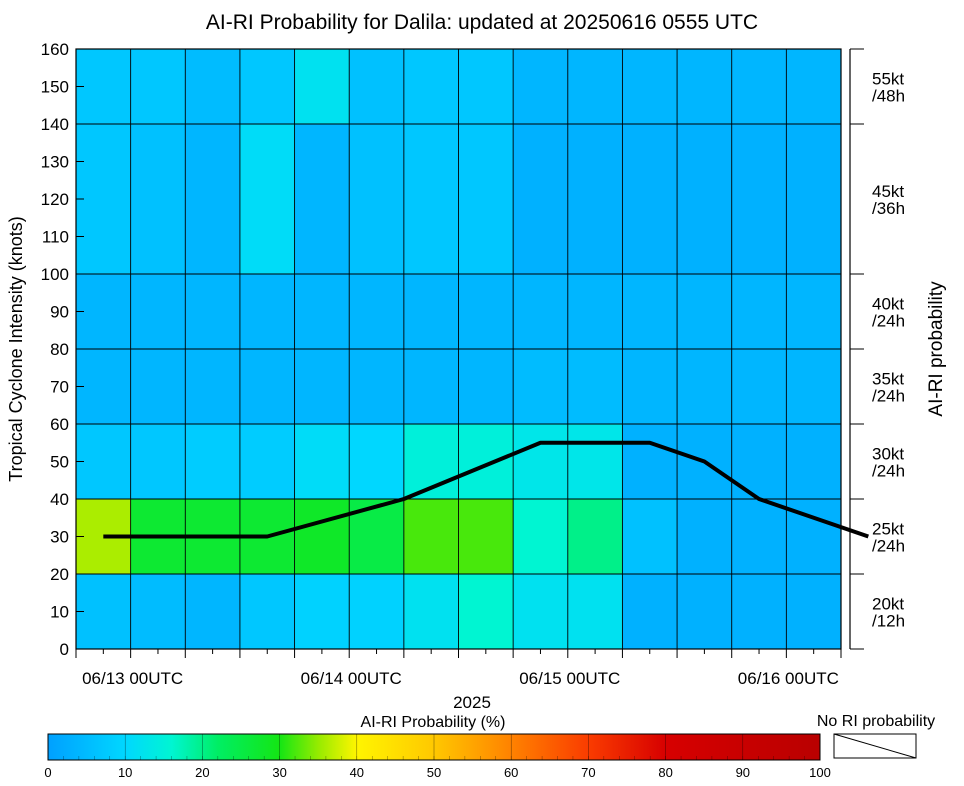  What do you see at coordinates (59, 312) in the screenshot?
I see `y-tick-label: 90` at bounding box center [59, 312].